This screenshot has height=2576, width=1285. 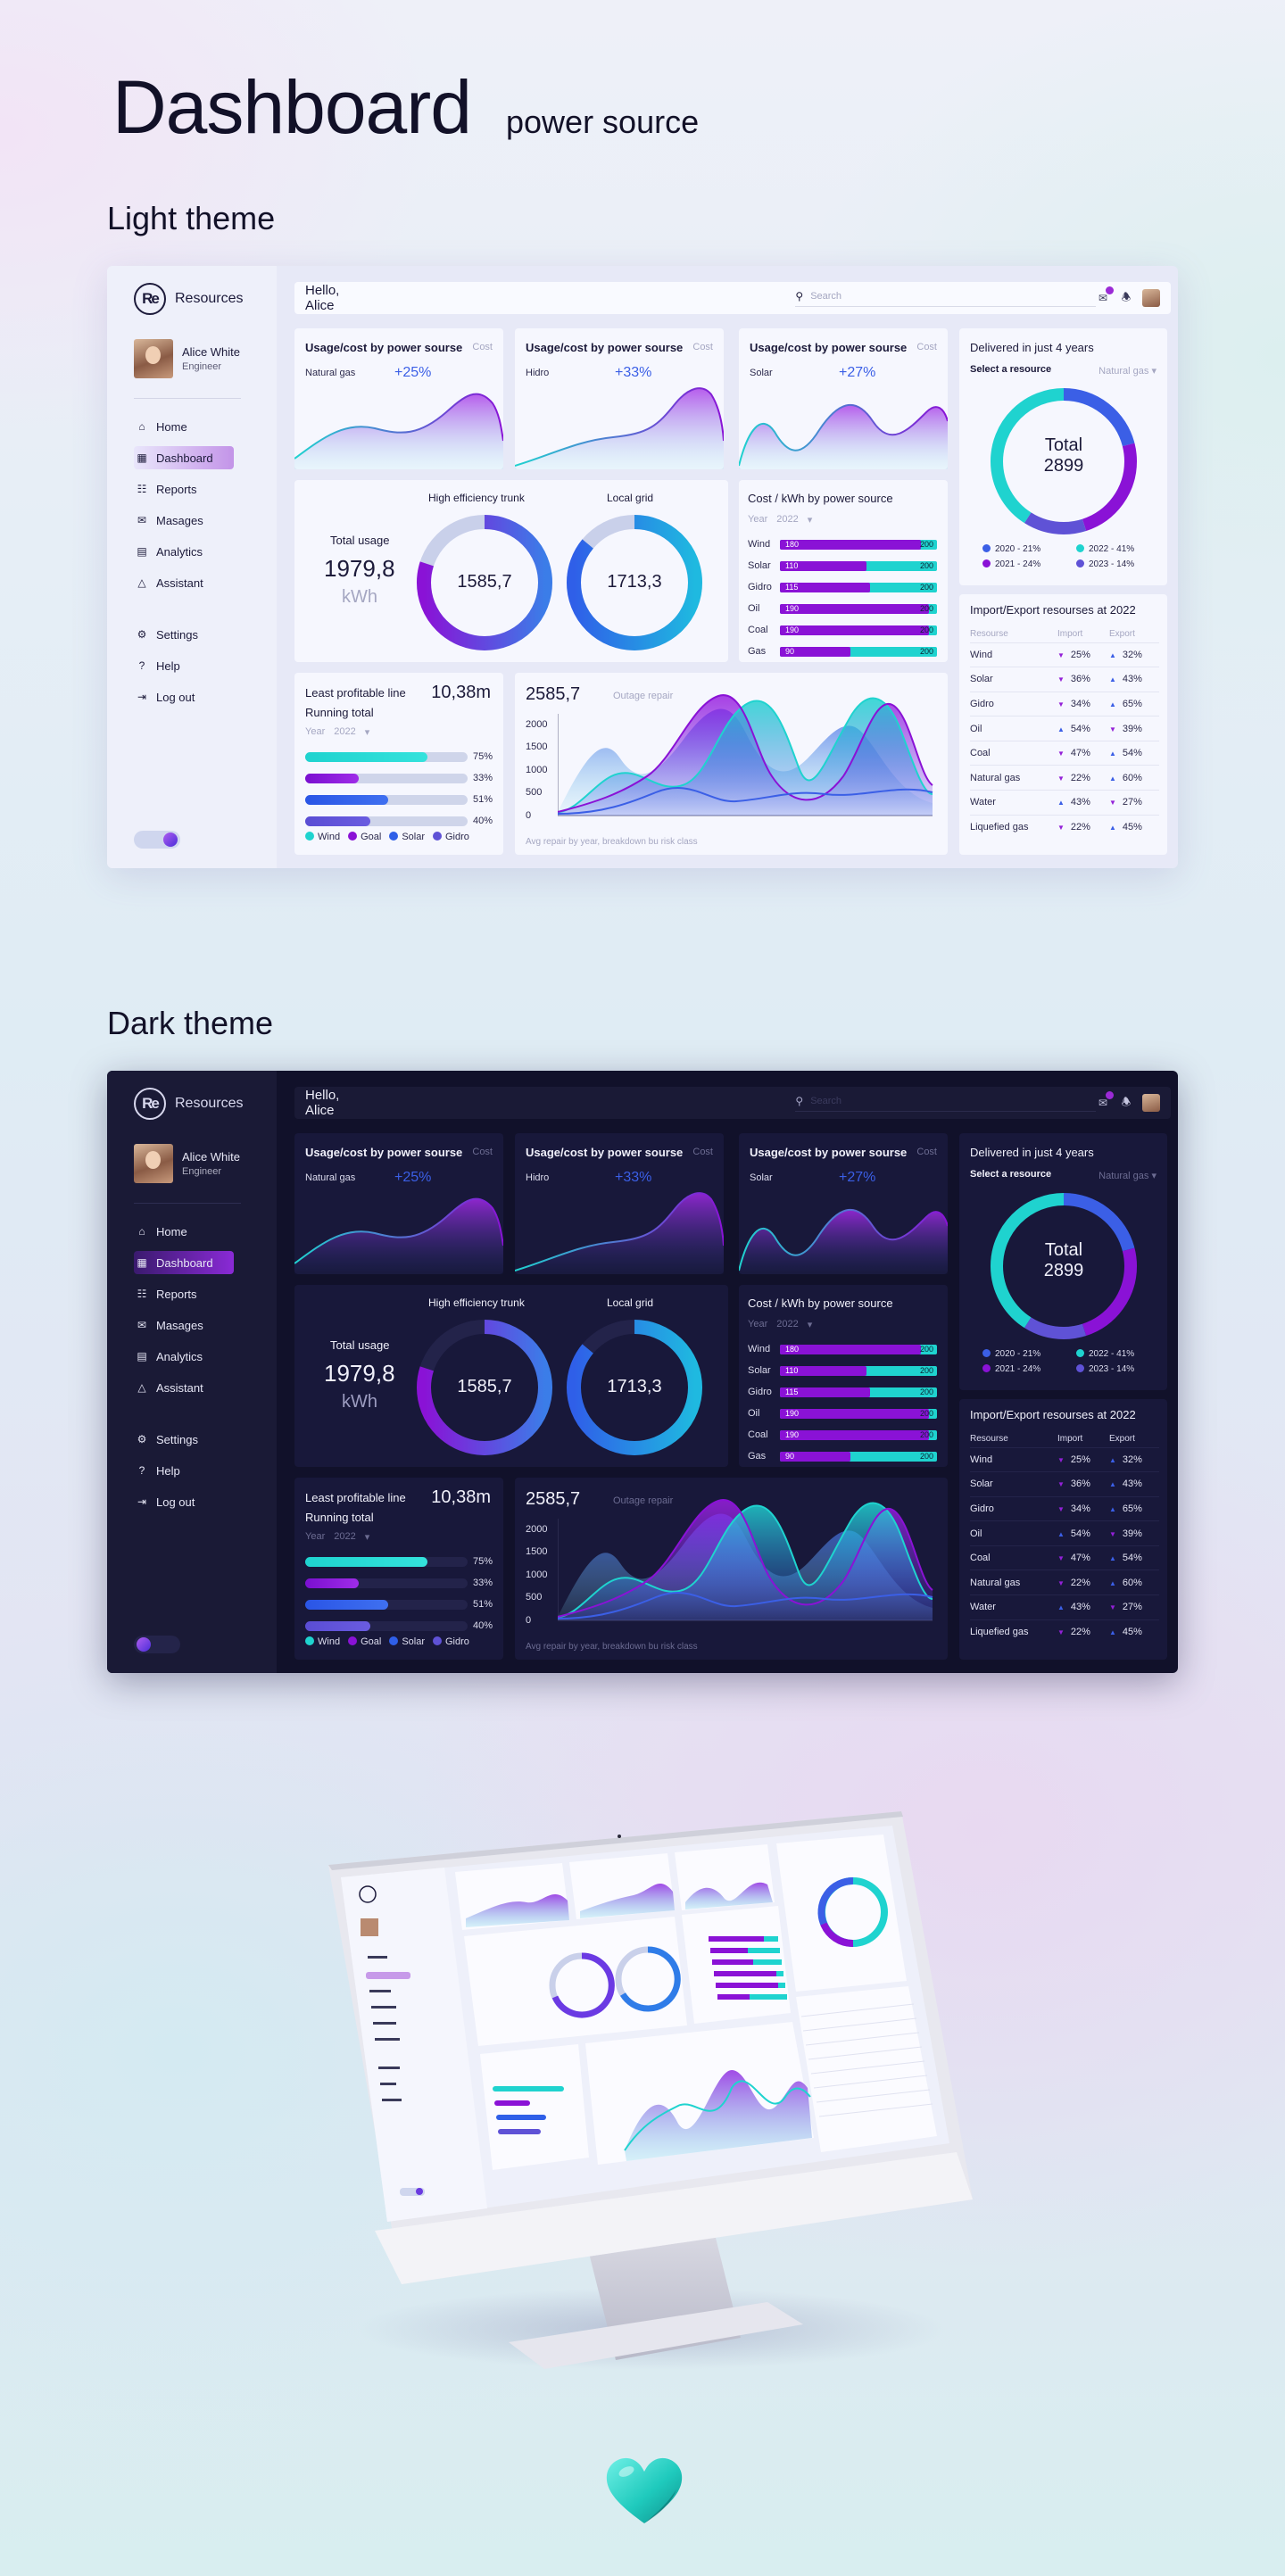 What do you see at coordinates (529, 815) in the screenshot?
I see `y-tick: 0` at bounding box center [529, 815].